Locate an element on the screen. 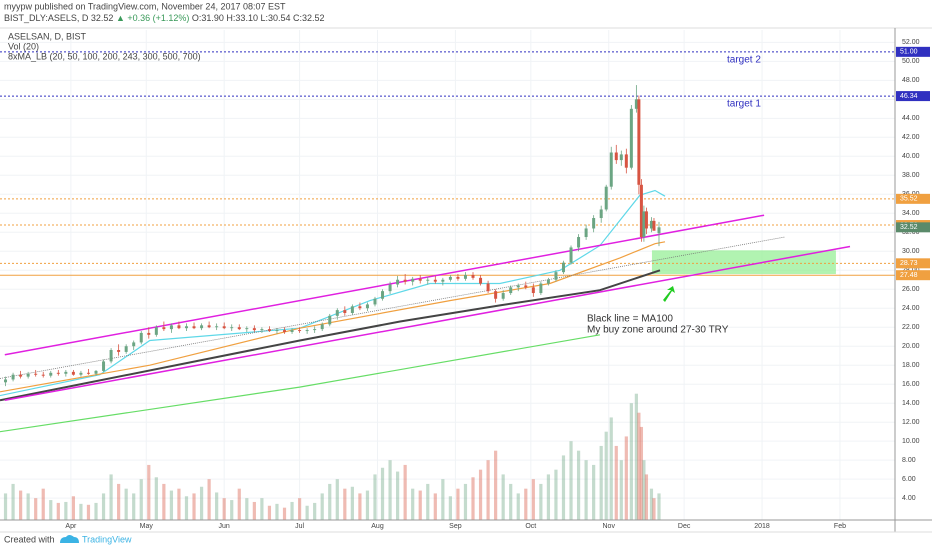 The height and width of the screenshot is (550, 932). y-tick-label: 16.00 is located at coordinates (911, 384).